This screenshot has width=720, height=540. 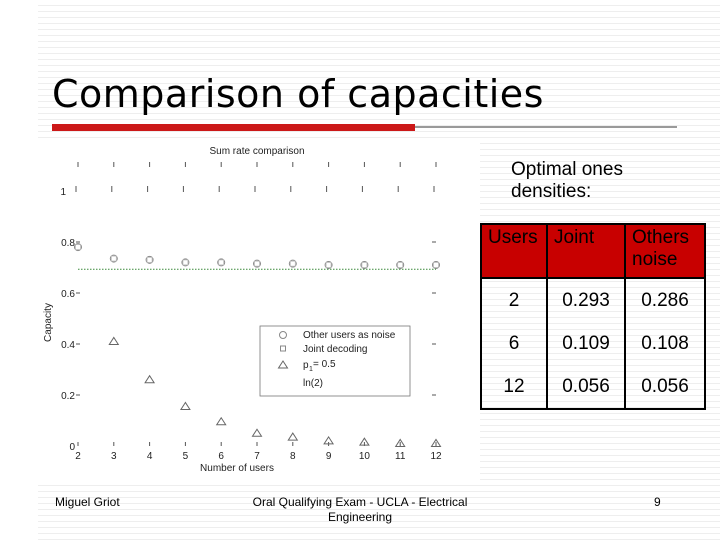 I want to click on table-row: 6 0.109 0.108, so click(x=593, y=343).